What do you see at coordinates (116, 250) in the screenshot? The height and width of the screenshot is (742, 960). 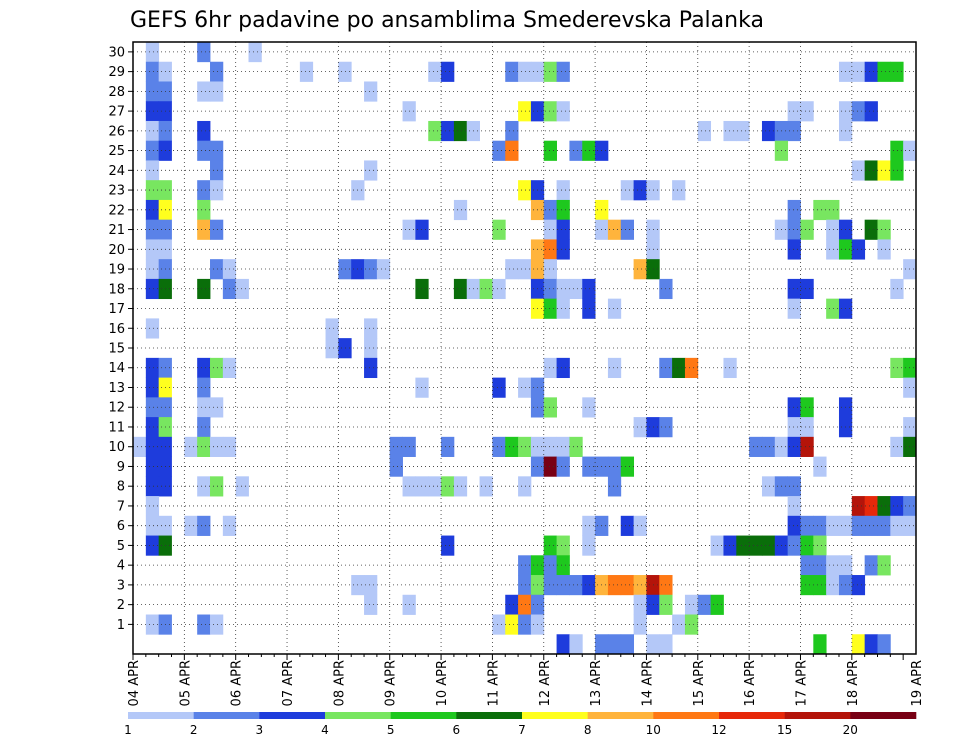 I see `y-tick-label: 20` at bounding box center [116, 250].